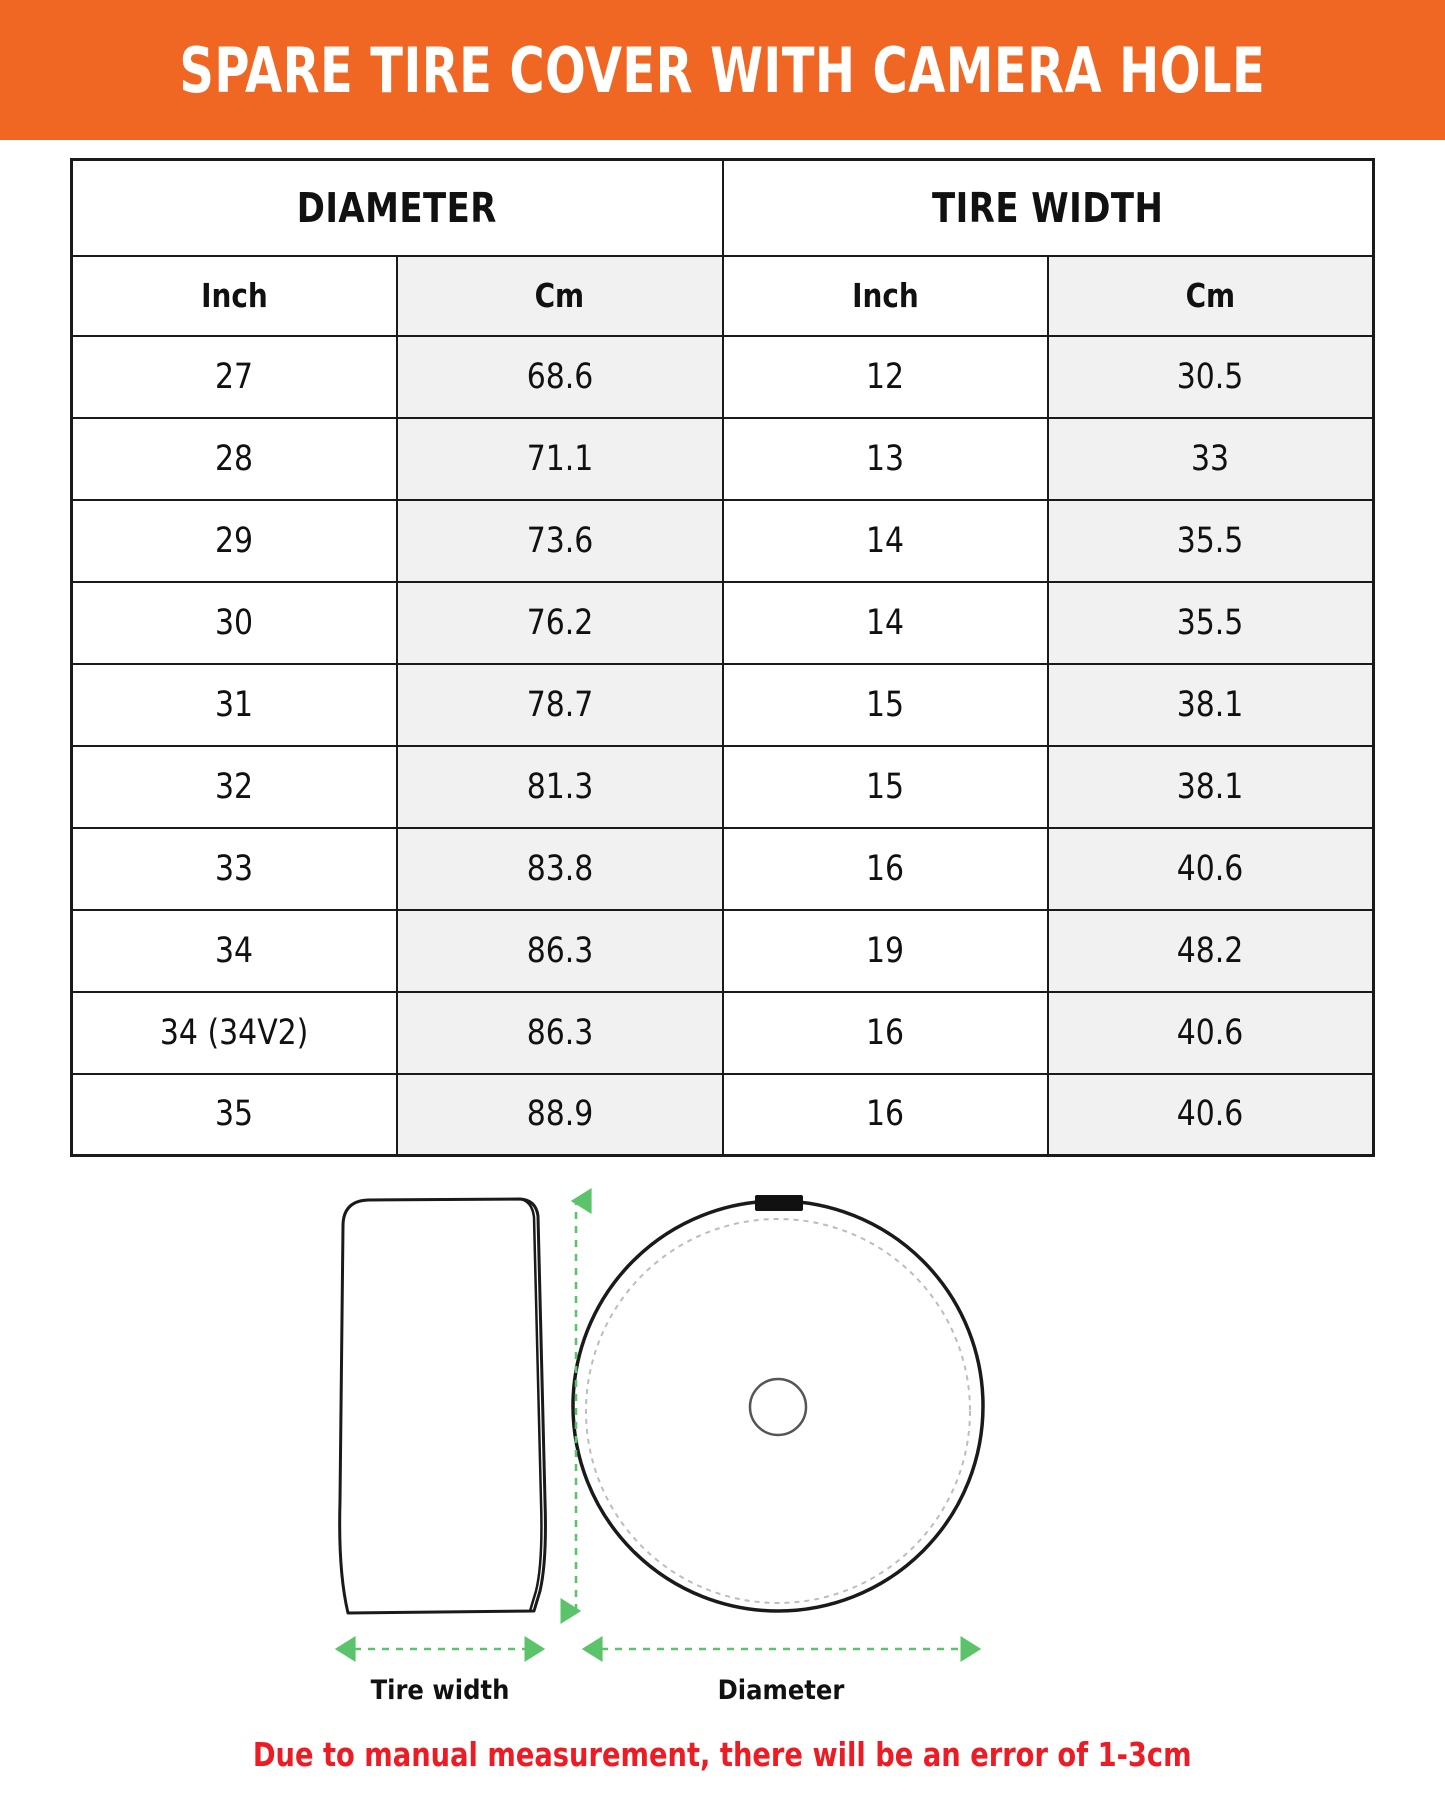  I want to click on diameter-label: Diameter, so click(781, 1690).